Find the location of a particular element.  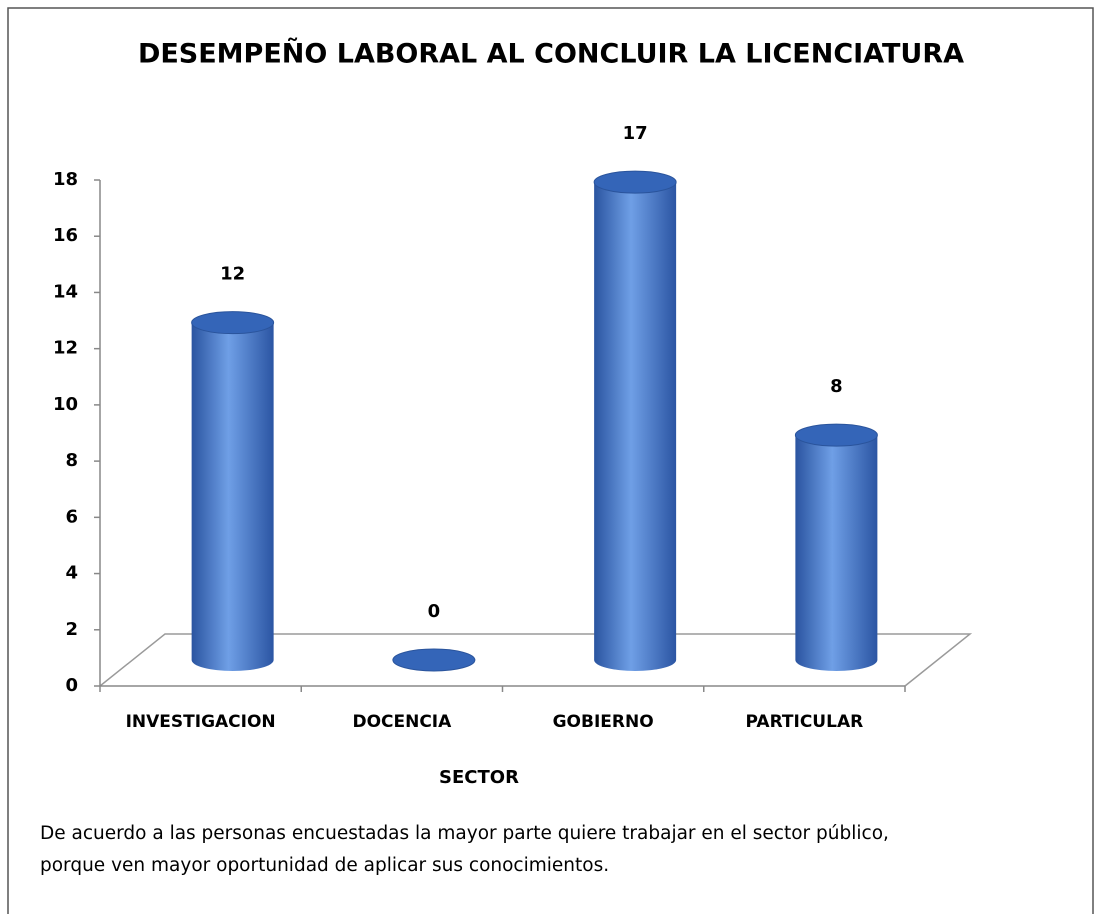

data-label: 12 is located at coordinates (232, 274).